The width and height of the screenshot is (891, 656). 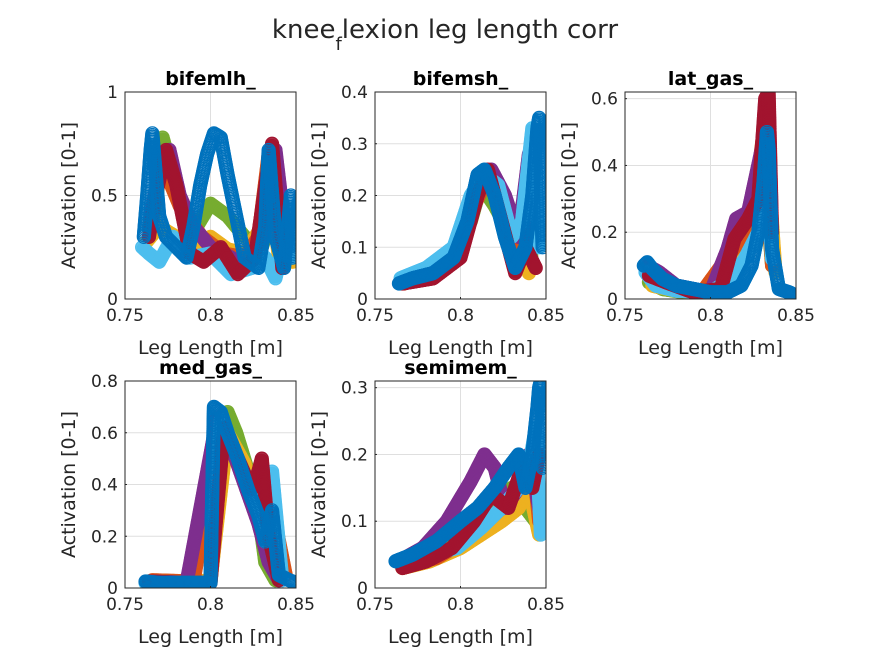 What do you see at coordinates (604, 100) in the screenshot?
I see `y-tick-label: 0.6` at bounding box center [604, 100].